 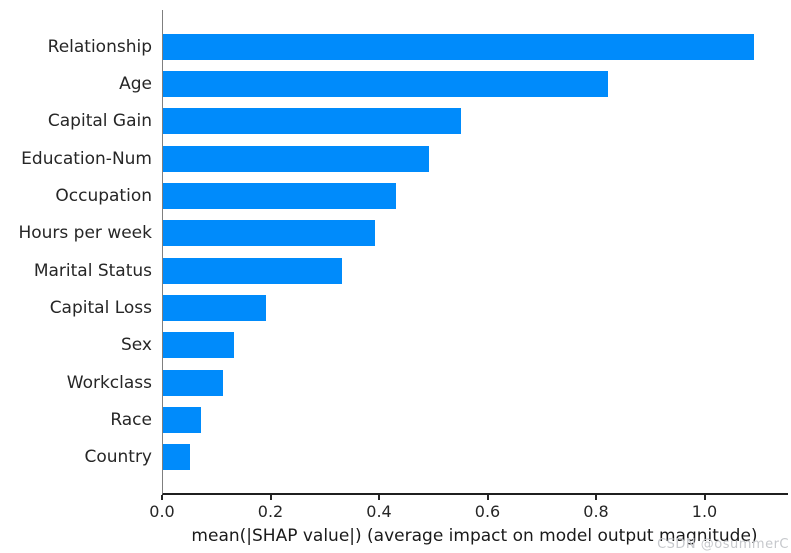 What do you see at coordinates (136, 345) in the screenshot?
I see `y-axis-label: Sex` at bounding box center [136, 345].